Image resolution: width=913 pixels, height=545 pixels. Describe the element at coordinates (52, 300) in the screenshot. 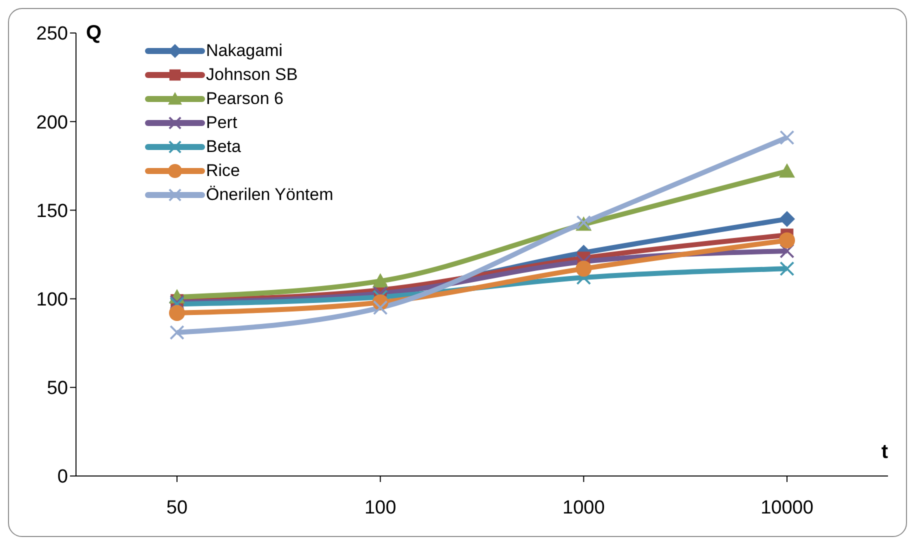

I see `y-tick-label: 100` at that location.